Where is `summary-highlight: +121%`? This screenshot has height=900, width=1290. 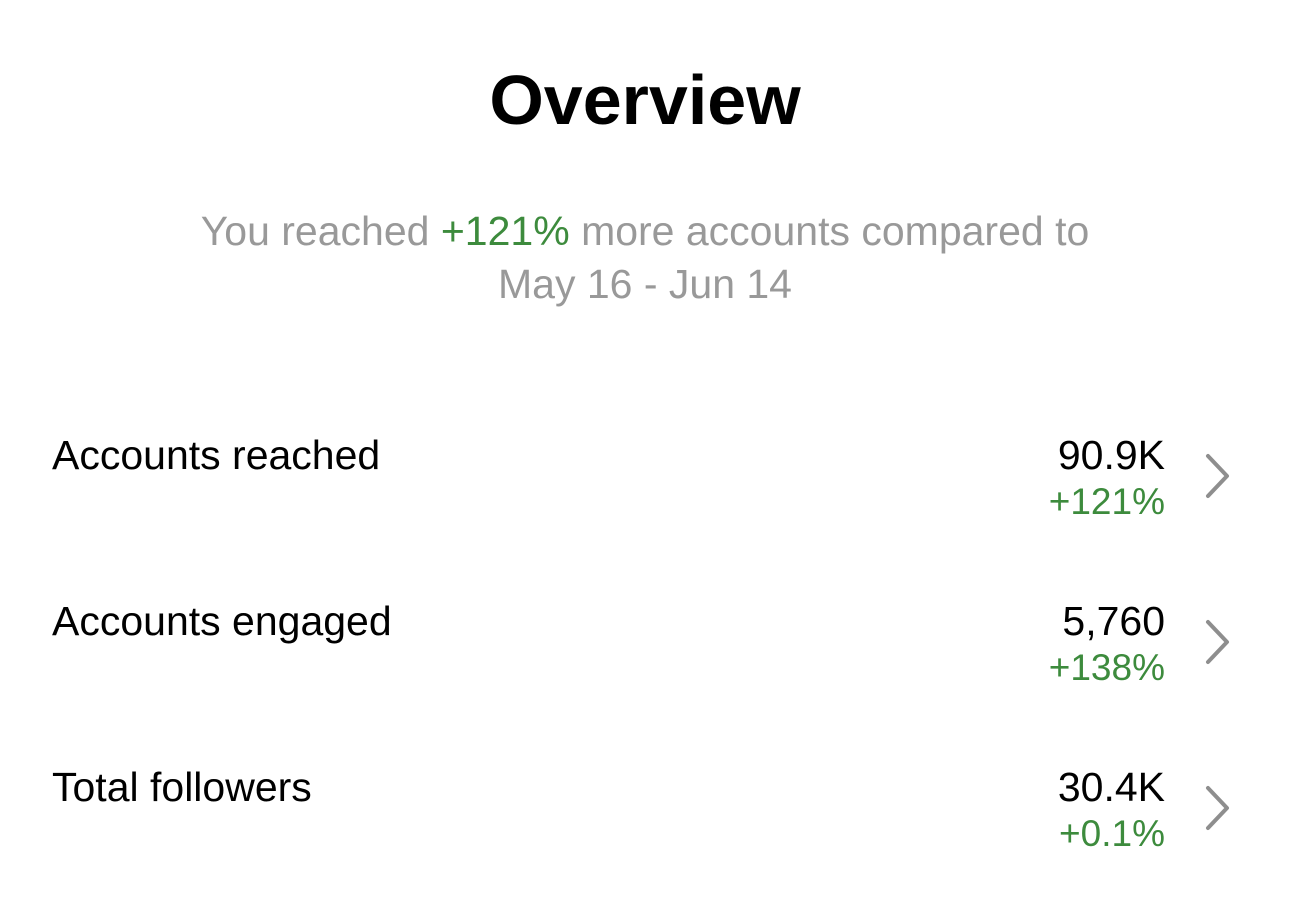
summary-highlight: +121% is located at coordinates (505, 231).